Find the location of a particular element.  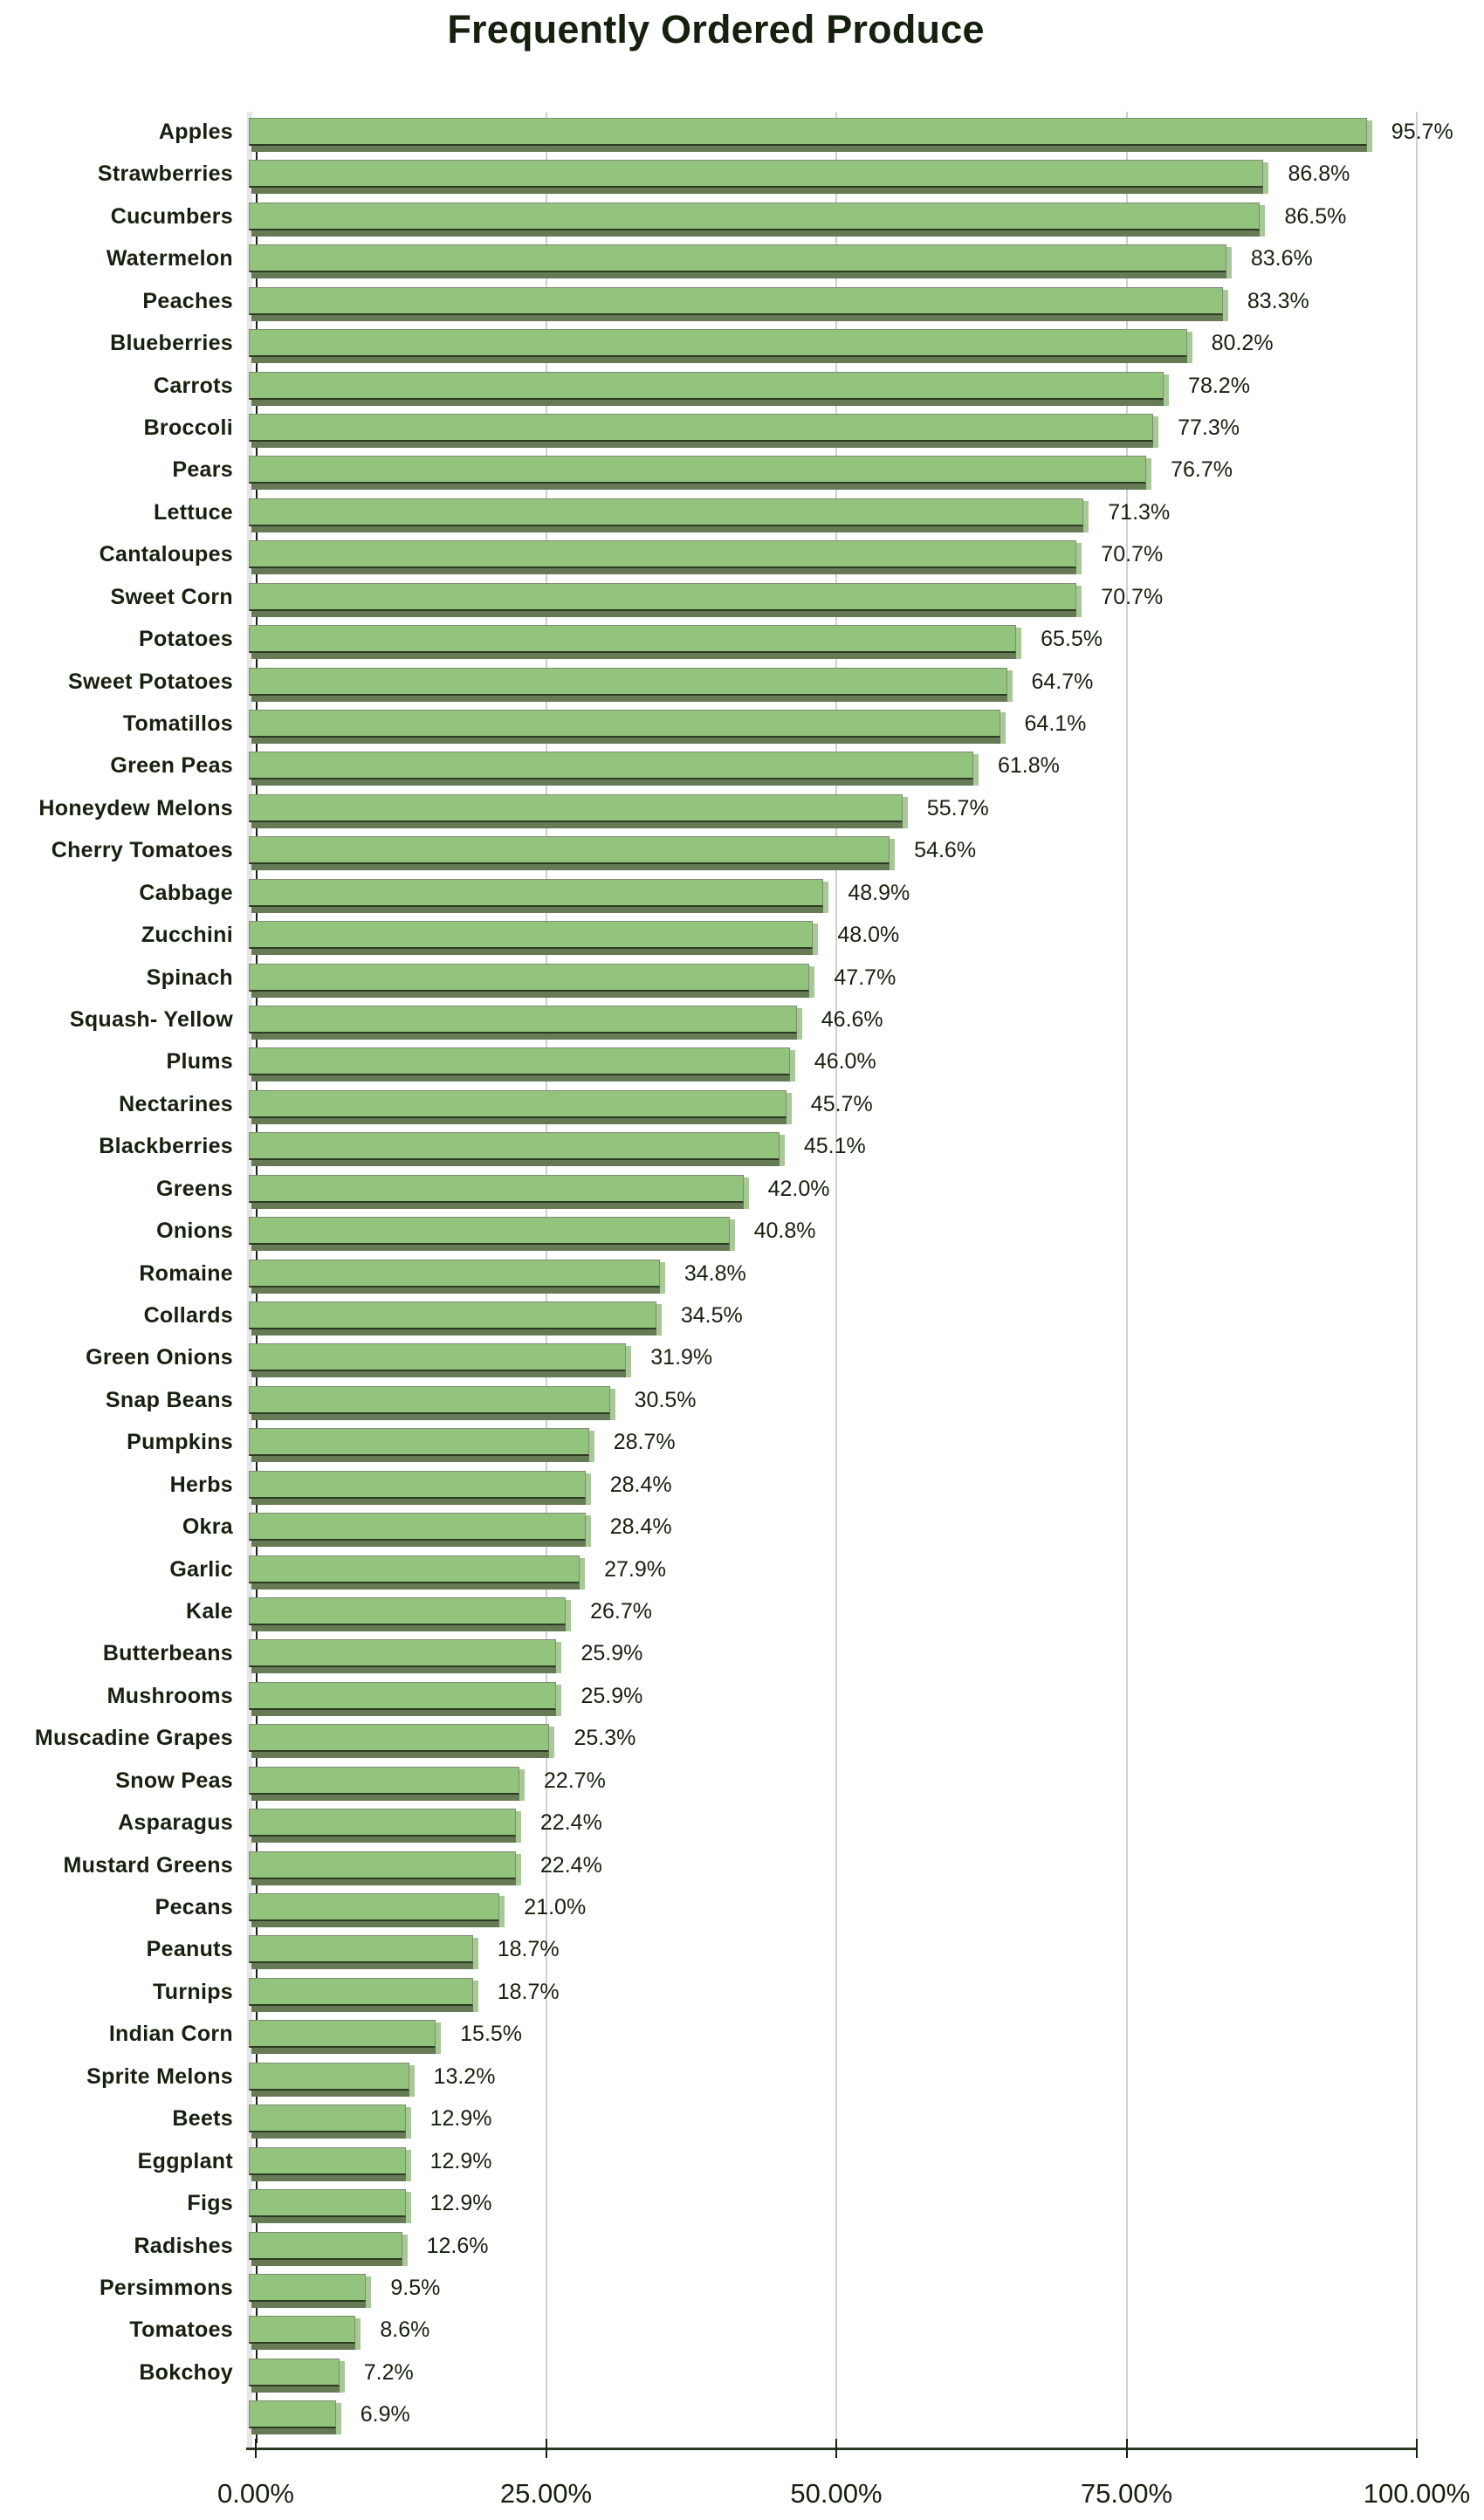

category-label: Carrots is located at coordinates (193, 385).